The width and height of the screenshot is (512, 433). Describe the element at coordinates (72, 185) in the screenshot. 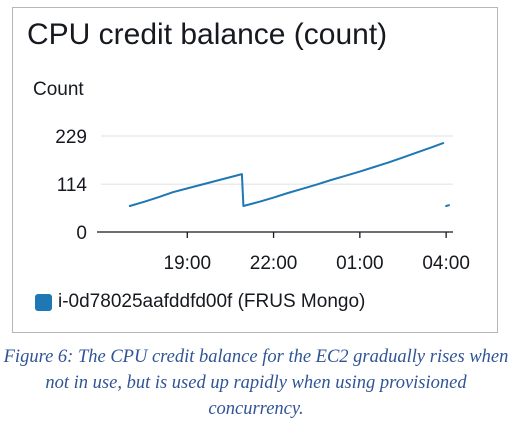

I see `y-tick-label-1: 114` at that location.